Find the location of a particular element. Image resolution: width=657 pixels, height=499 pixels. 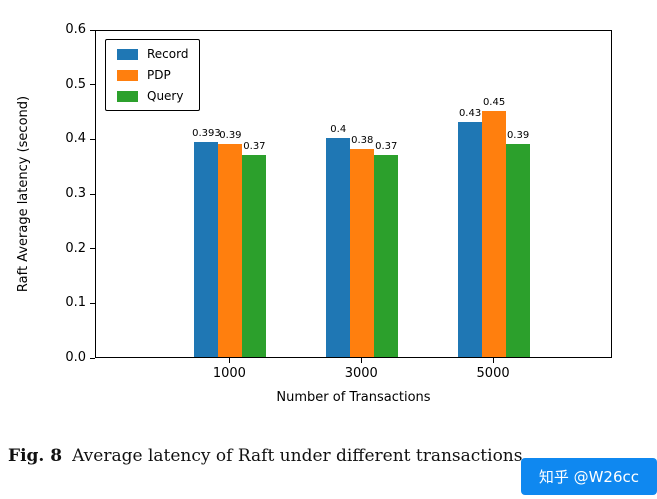

y-tick-label: 0.1 is located at coordinates (75, 303).